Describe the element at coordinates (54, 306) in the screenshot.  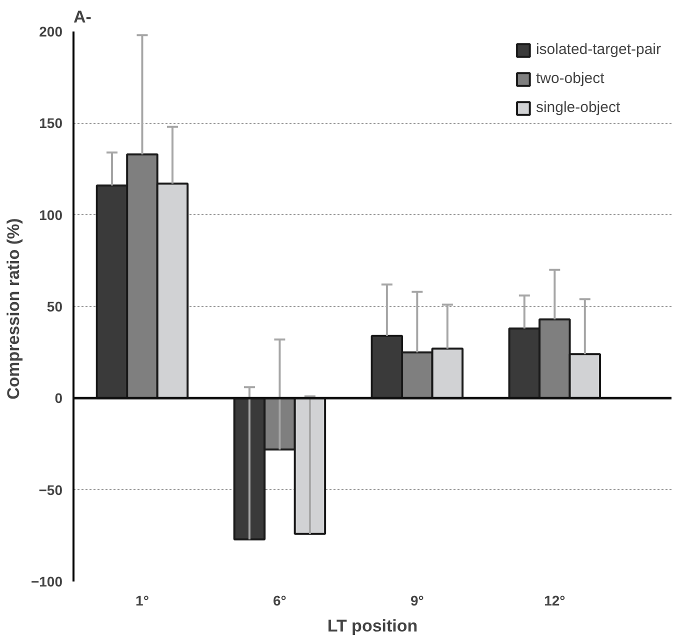
I see `y-tick-label: 50` at that location.